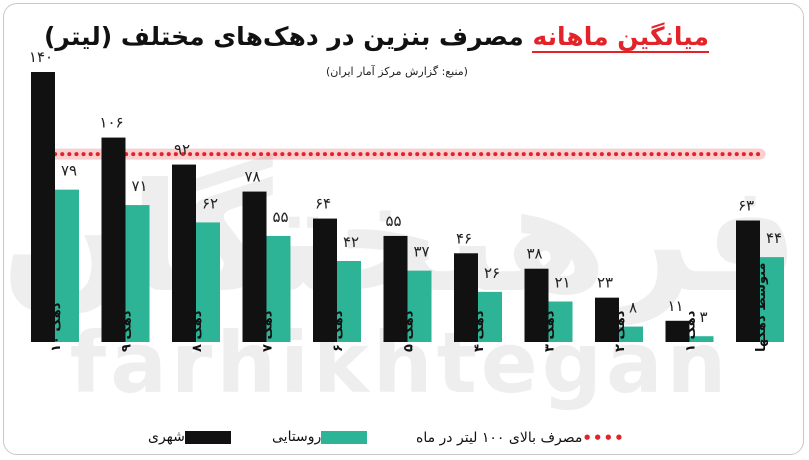 The height and width of the screenshot is (460, 809). What do you see at coordinates (397, 71) in the screenshot?
I see `source-note: (منبع: گزارش مرکز آمار ایران)` at bounding box center [397, 71].